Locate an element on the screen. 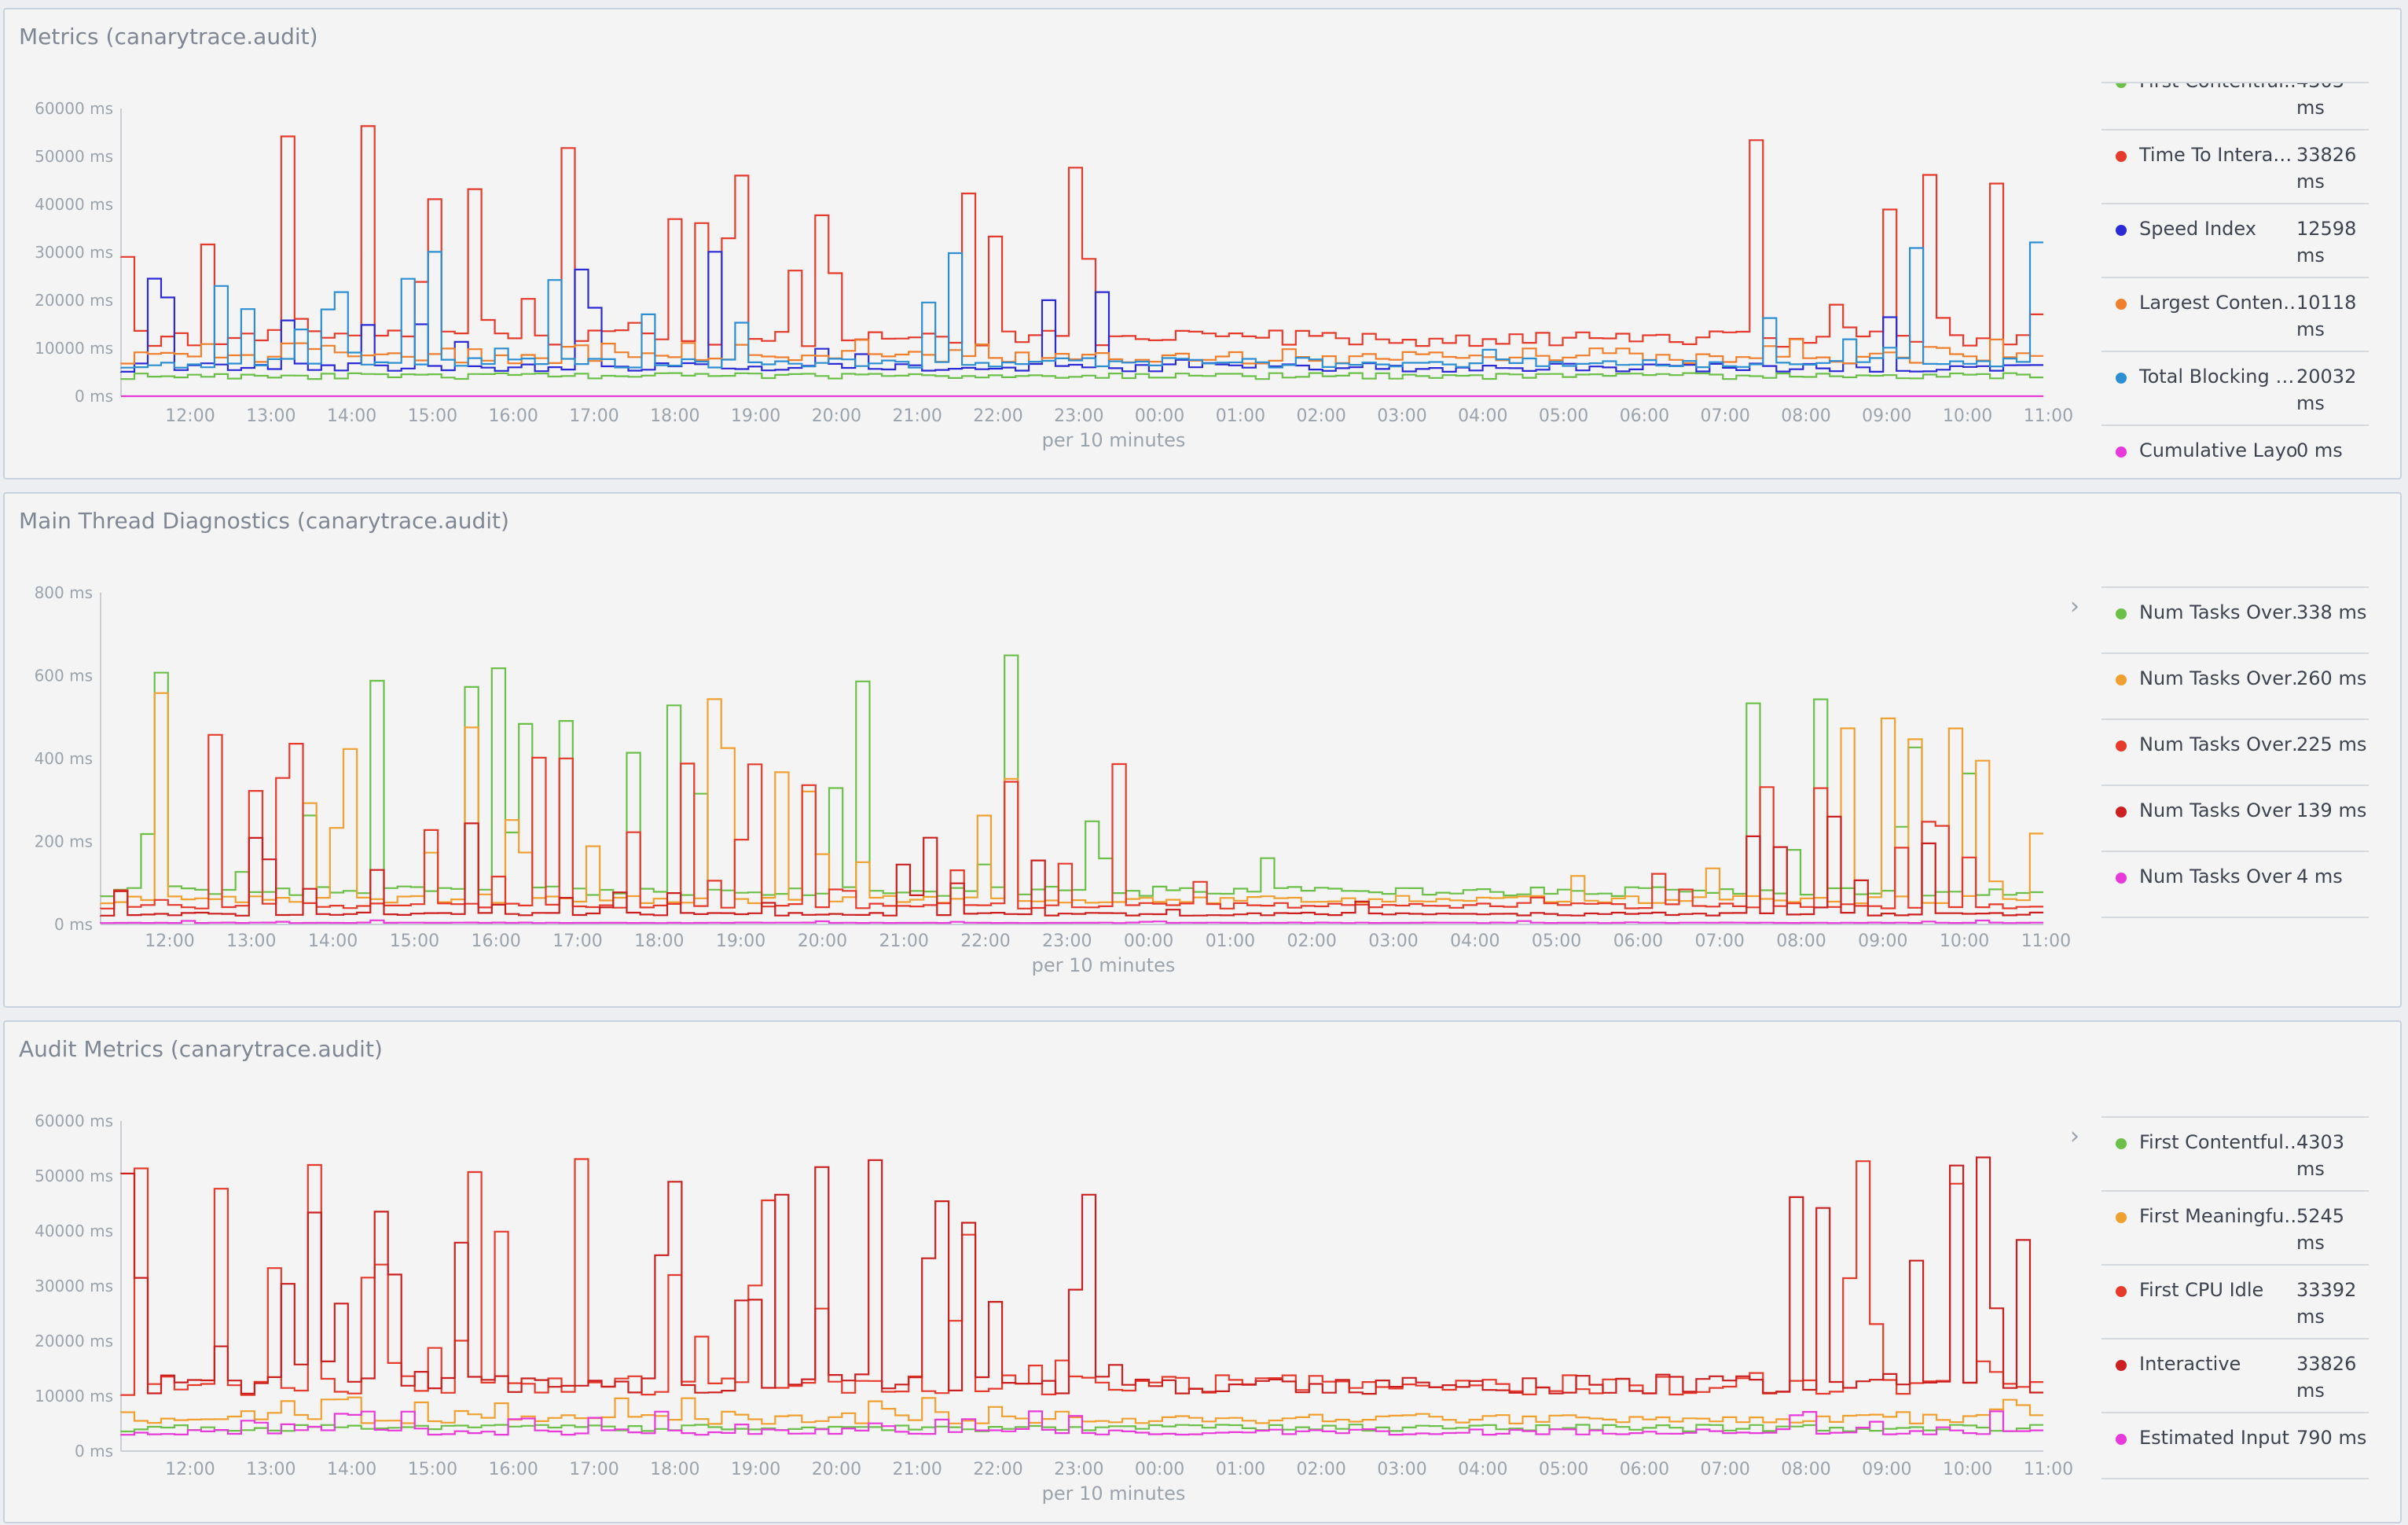 The width and height of the screenshot is (2408, 1525). x-tick-label: 04:00 is located at coordinates (1482, 1469).